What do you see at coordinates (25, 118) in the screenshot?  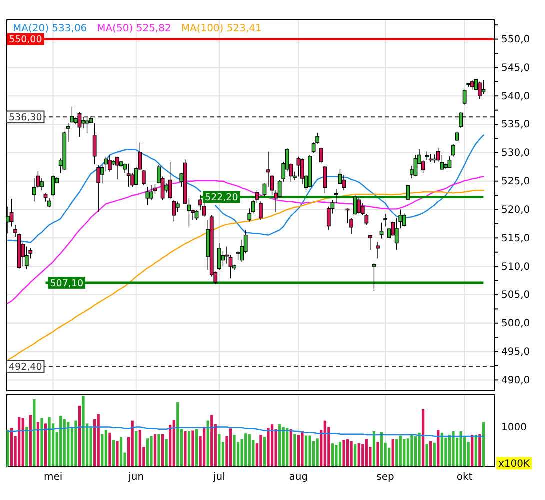 I see `ref-line-label: 536,30` at bounding box center [25, 118].